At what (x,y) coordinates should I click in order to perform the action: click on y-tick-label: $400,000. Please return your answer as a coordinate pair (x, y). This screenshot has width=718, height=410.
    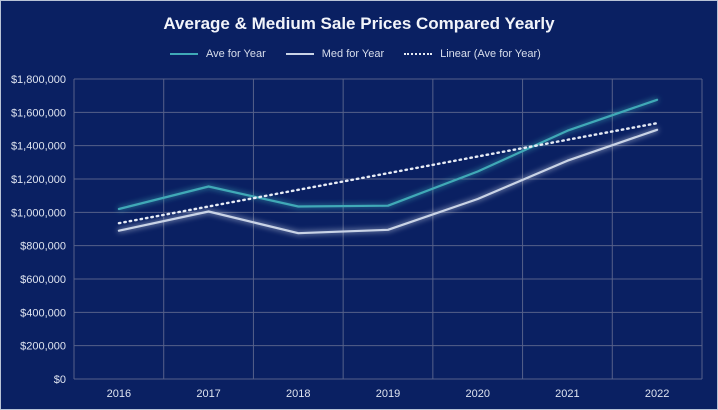
    Looking at the image, I should click on (43, 313).